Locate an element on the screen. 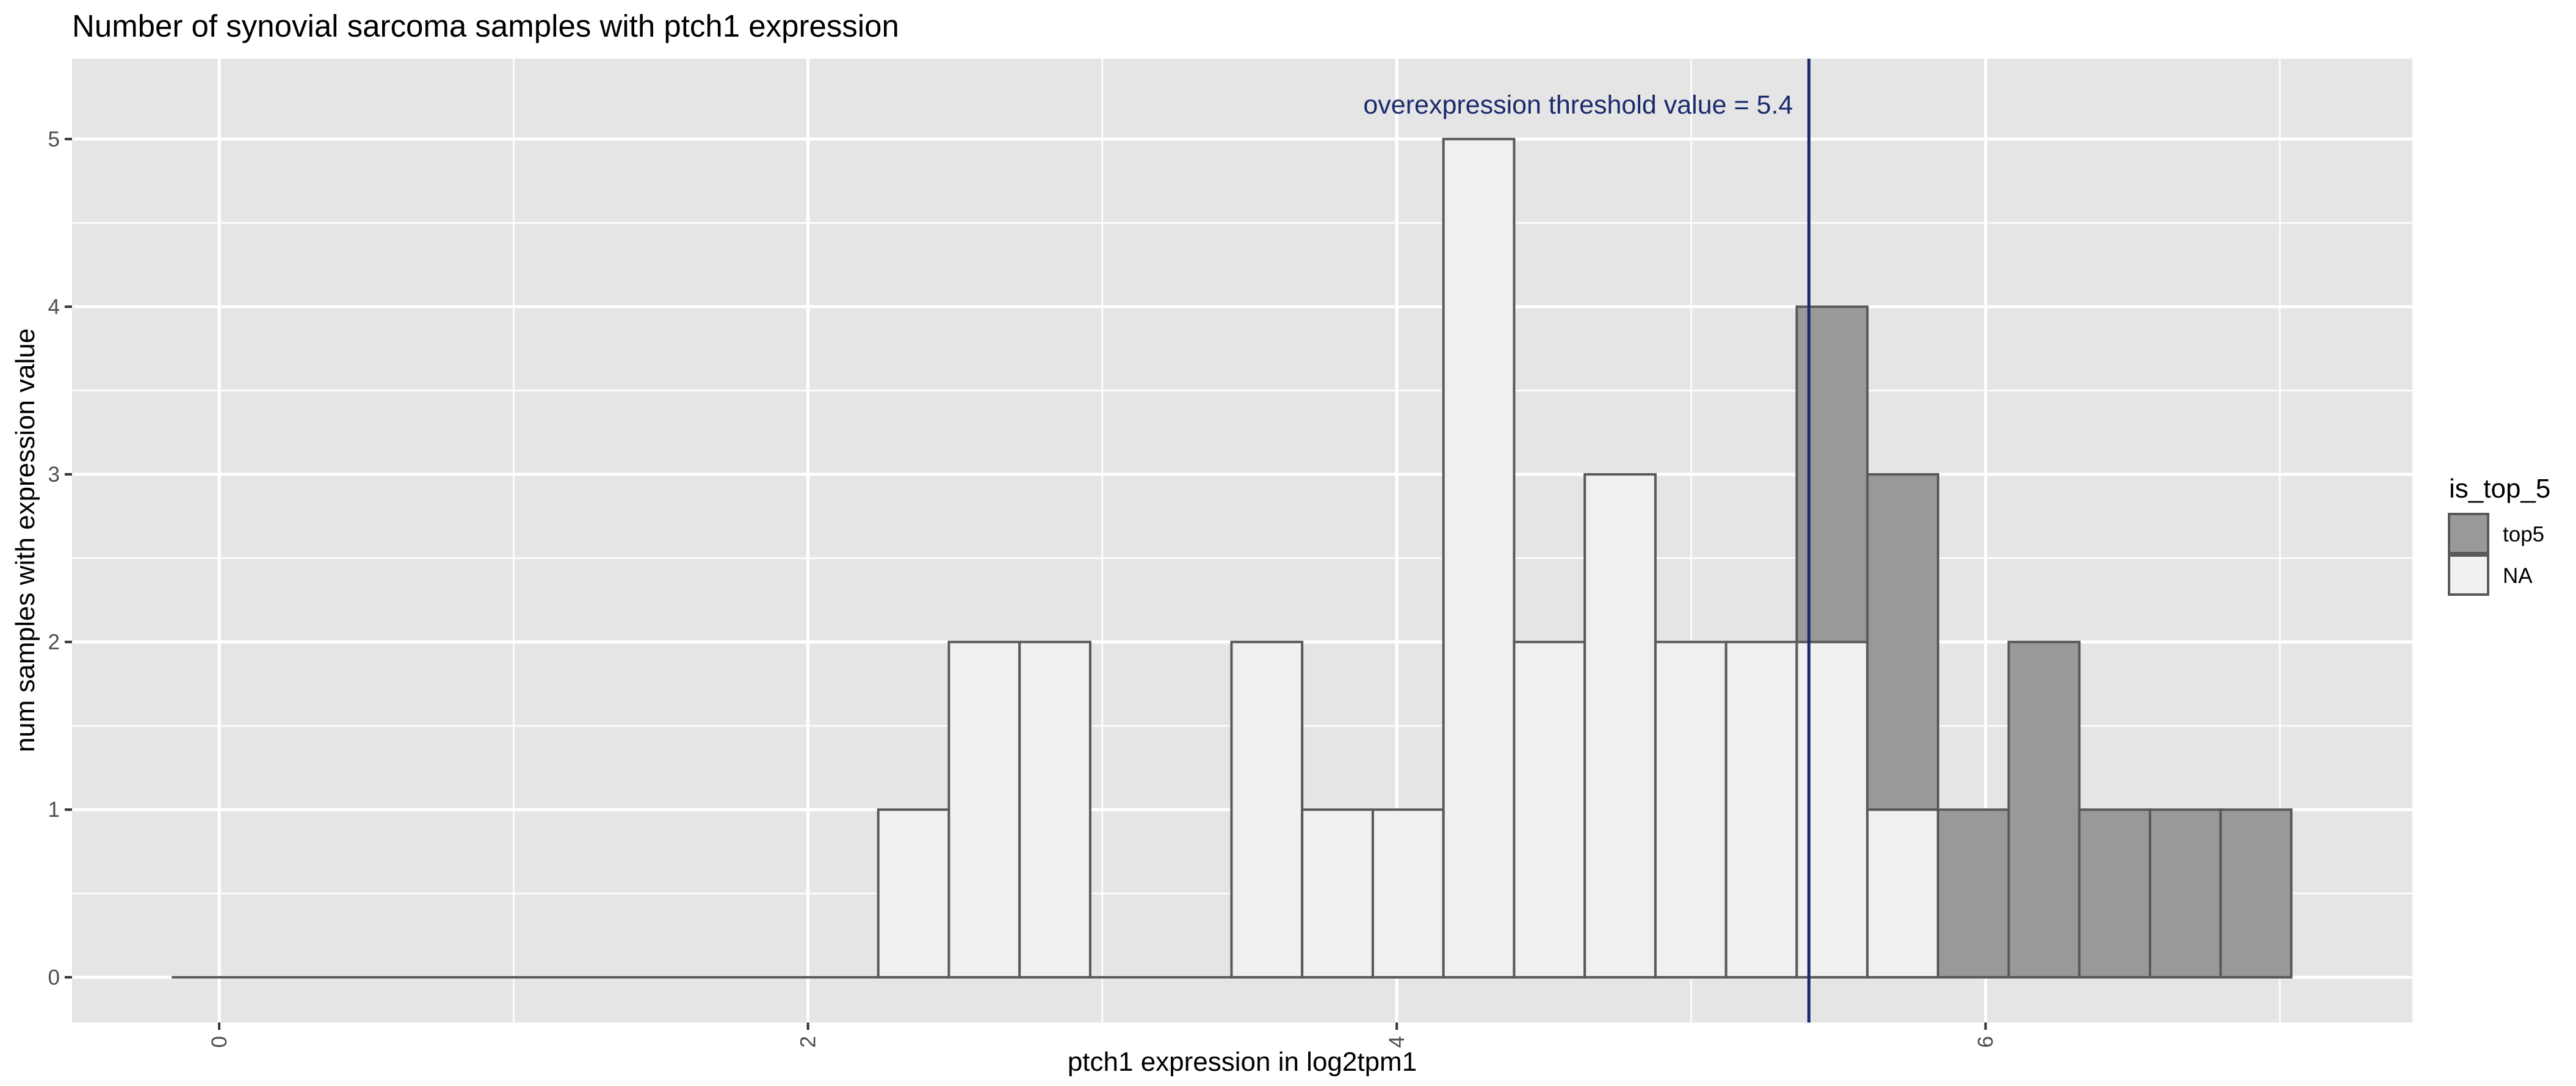 The width and height of the screenshot is (2576, 1086). y-tick-label: 1 is located at coordinates (54, 810).